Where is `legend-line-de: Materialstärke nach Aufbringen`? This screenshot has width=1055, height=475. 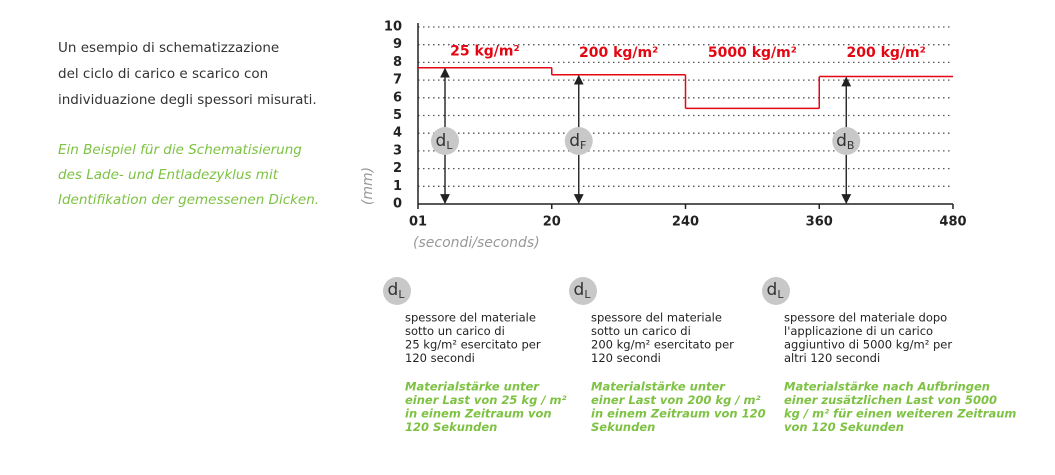 legend-line-de: Materialstärke nach Aufbringen is located at coordinates (887, 387).